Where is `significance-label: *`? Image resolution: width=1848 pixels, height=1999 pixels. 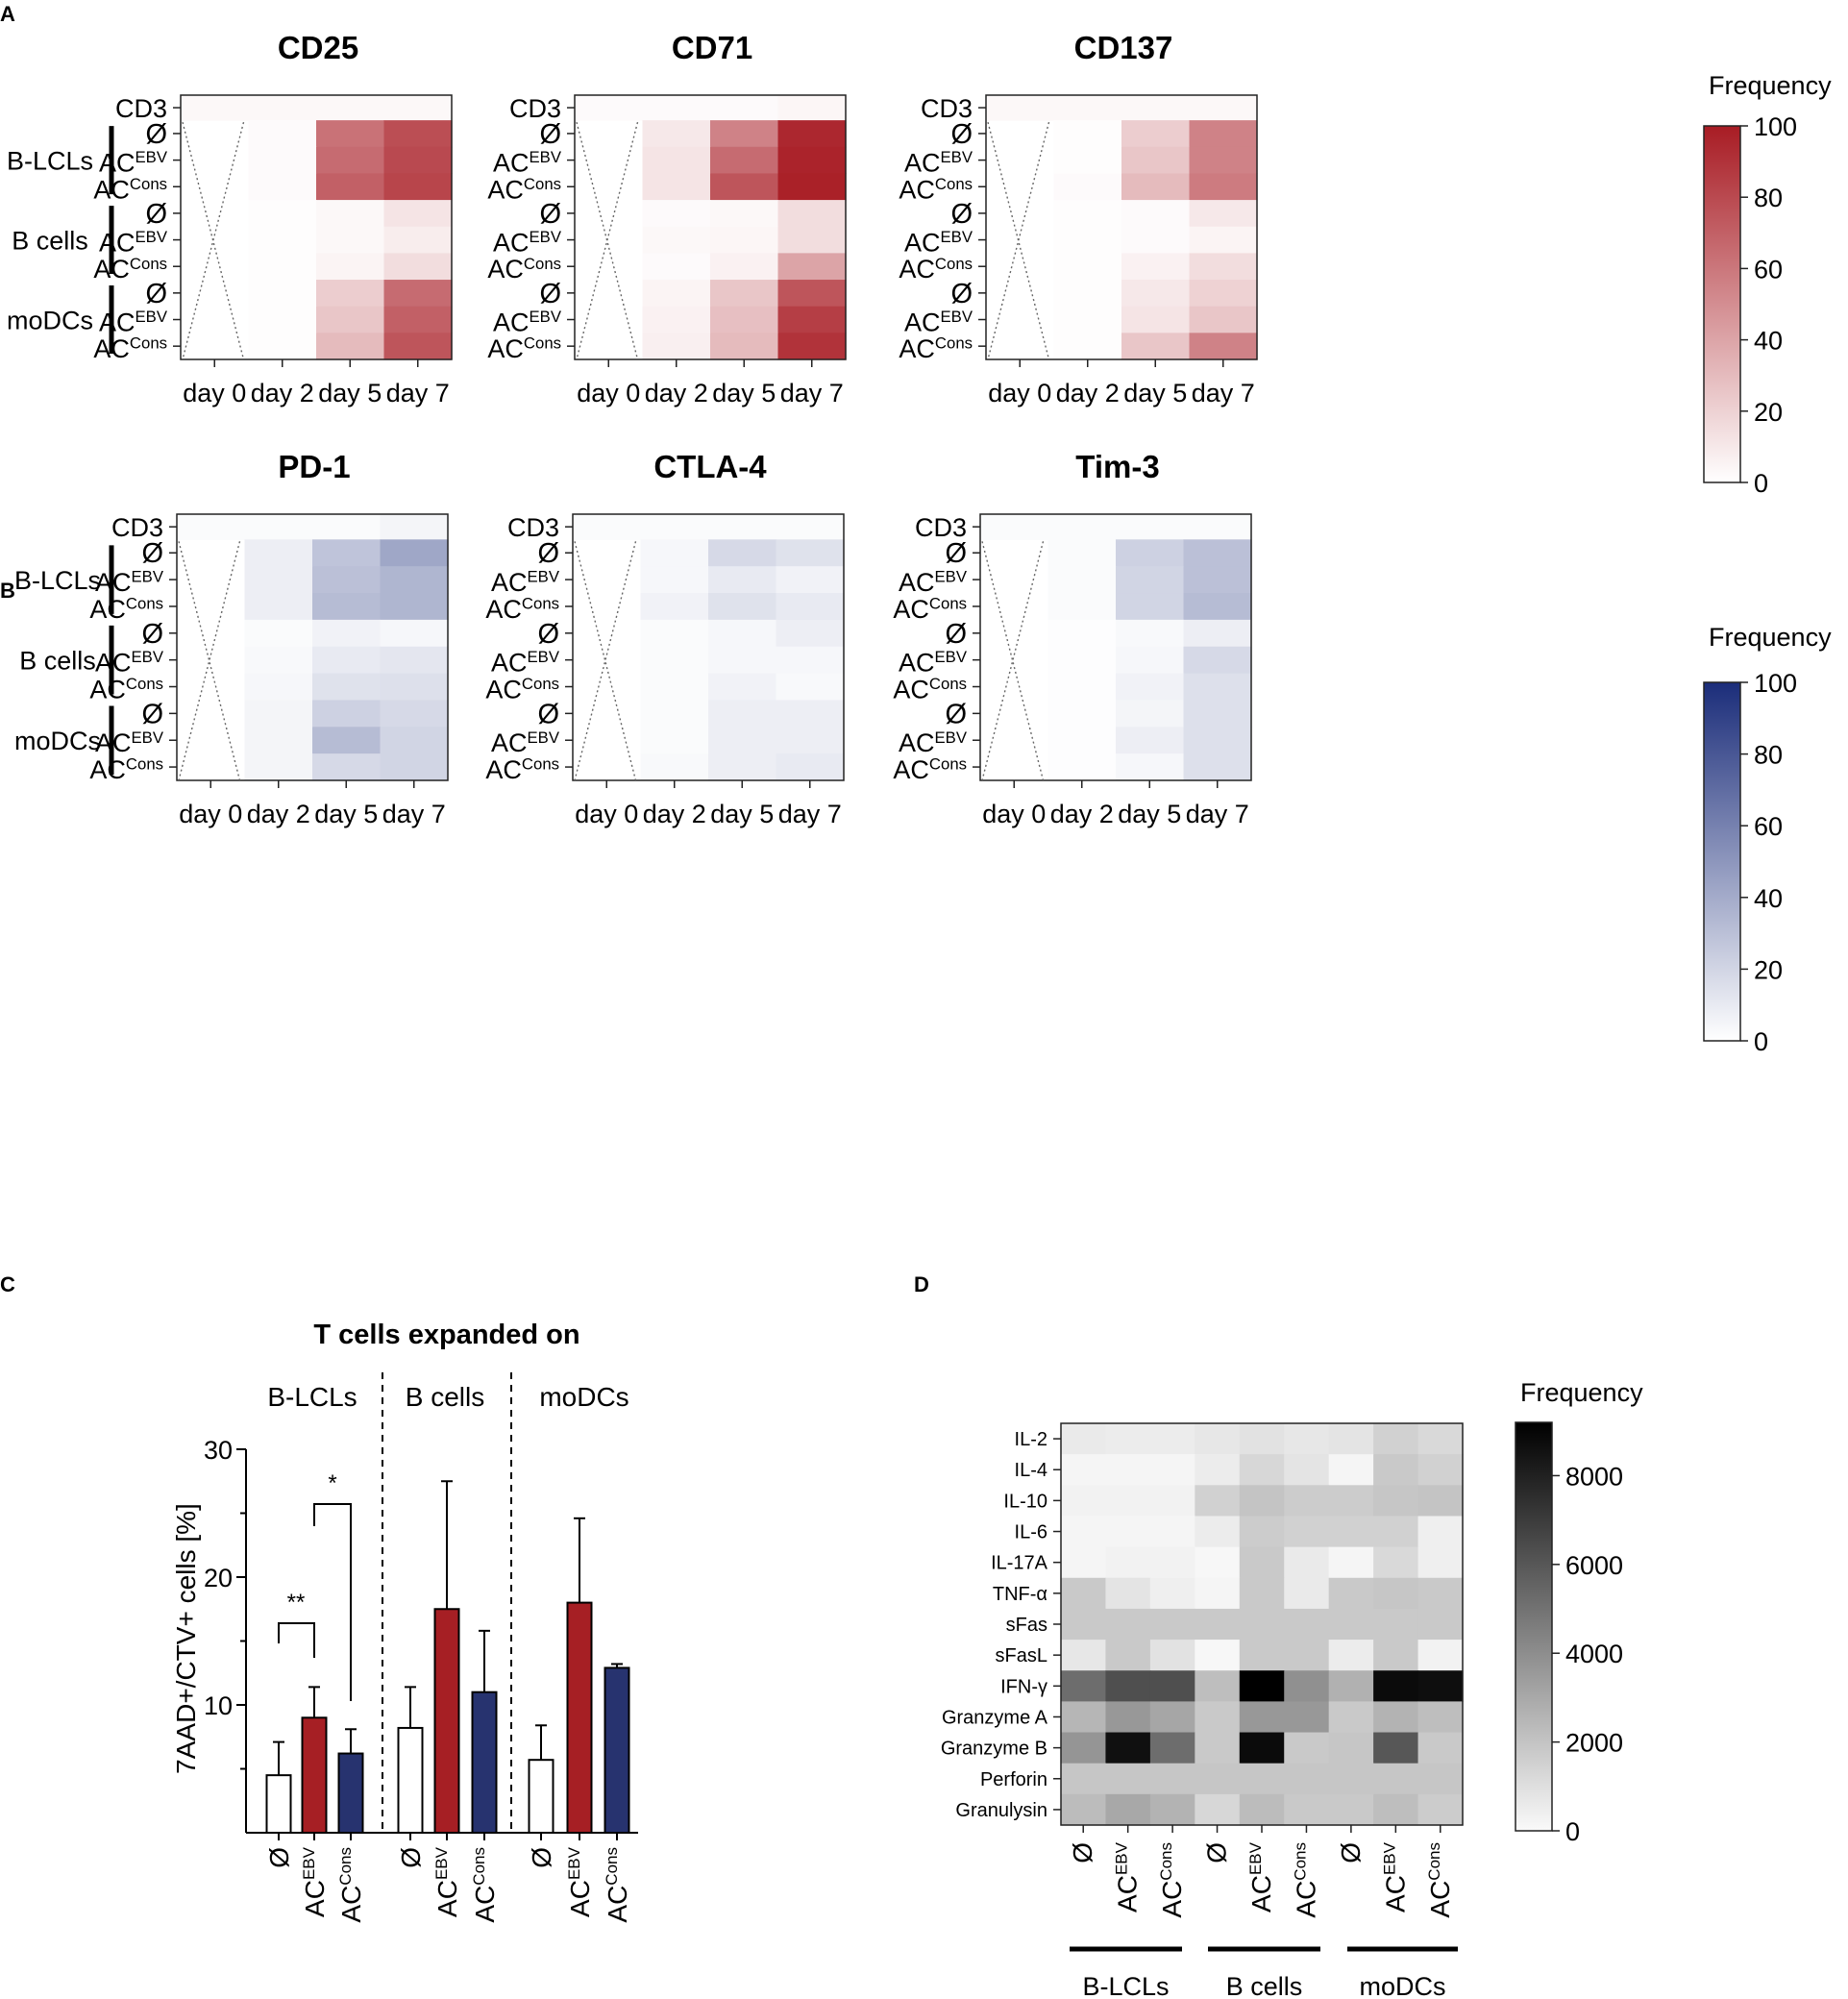
significance-label: * is located at coordinates (332, 1483).